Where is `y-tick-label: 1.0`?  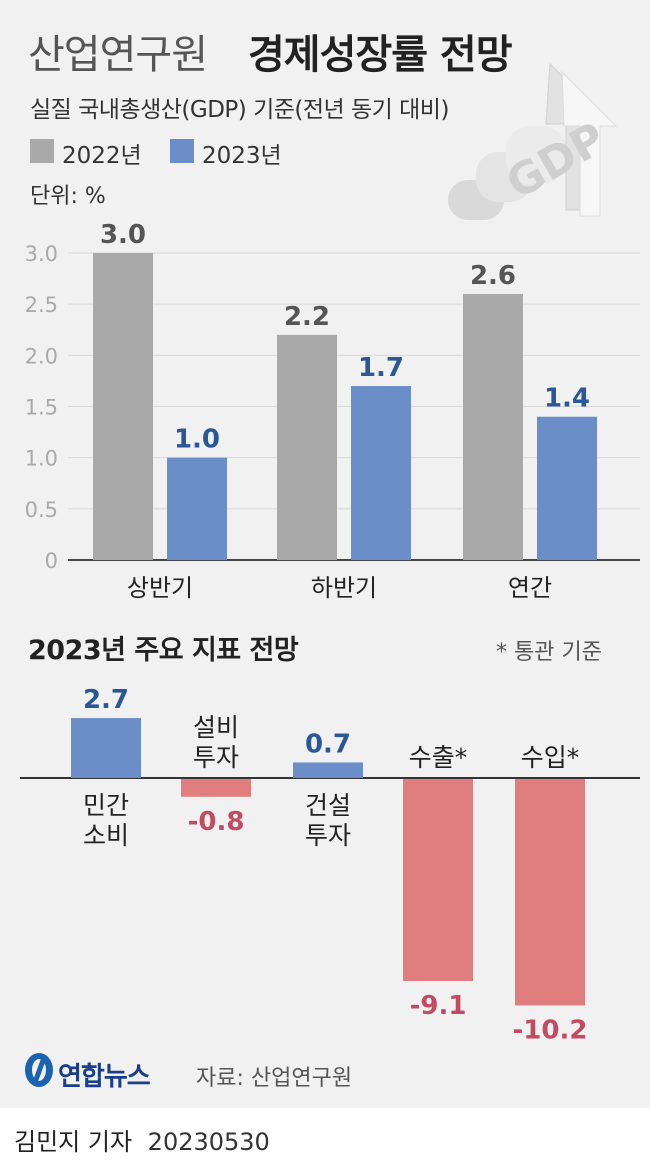
y-tick-label: 1.0 is located at coordinates (41, 459).